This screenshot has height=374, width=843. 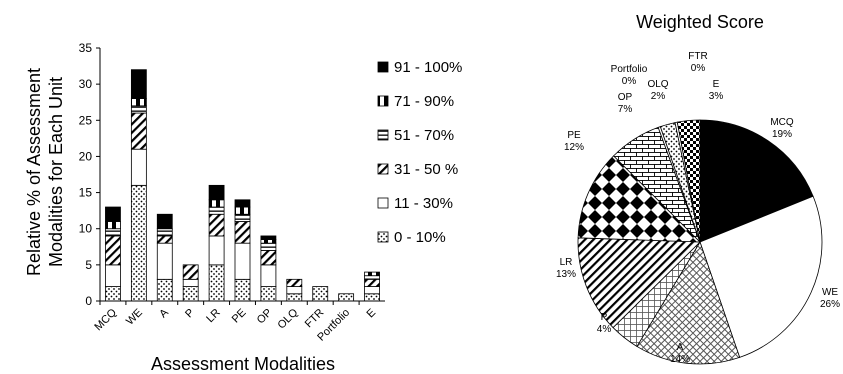 What do you see at coordinates (697, 56) in the screenshot?
I see `pie-label-name-ftr: FTR` at bounding box center [697, 56].